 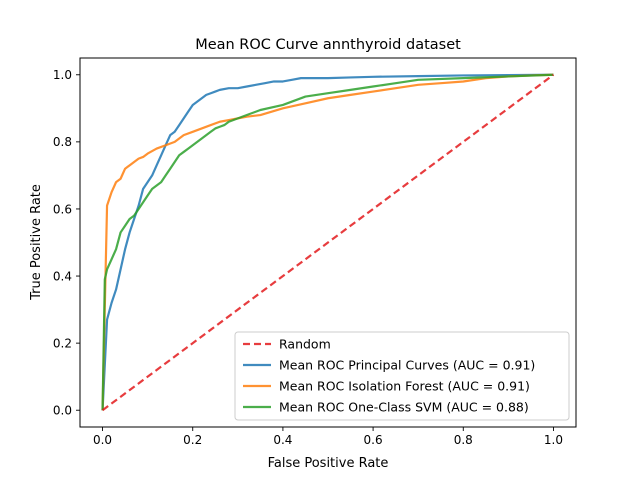 I want to click on y-tick-label: 0.4, so click(x=62, y=276).